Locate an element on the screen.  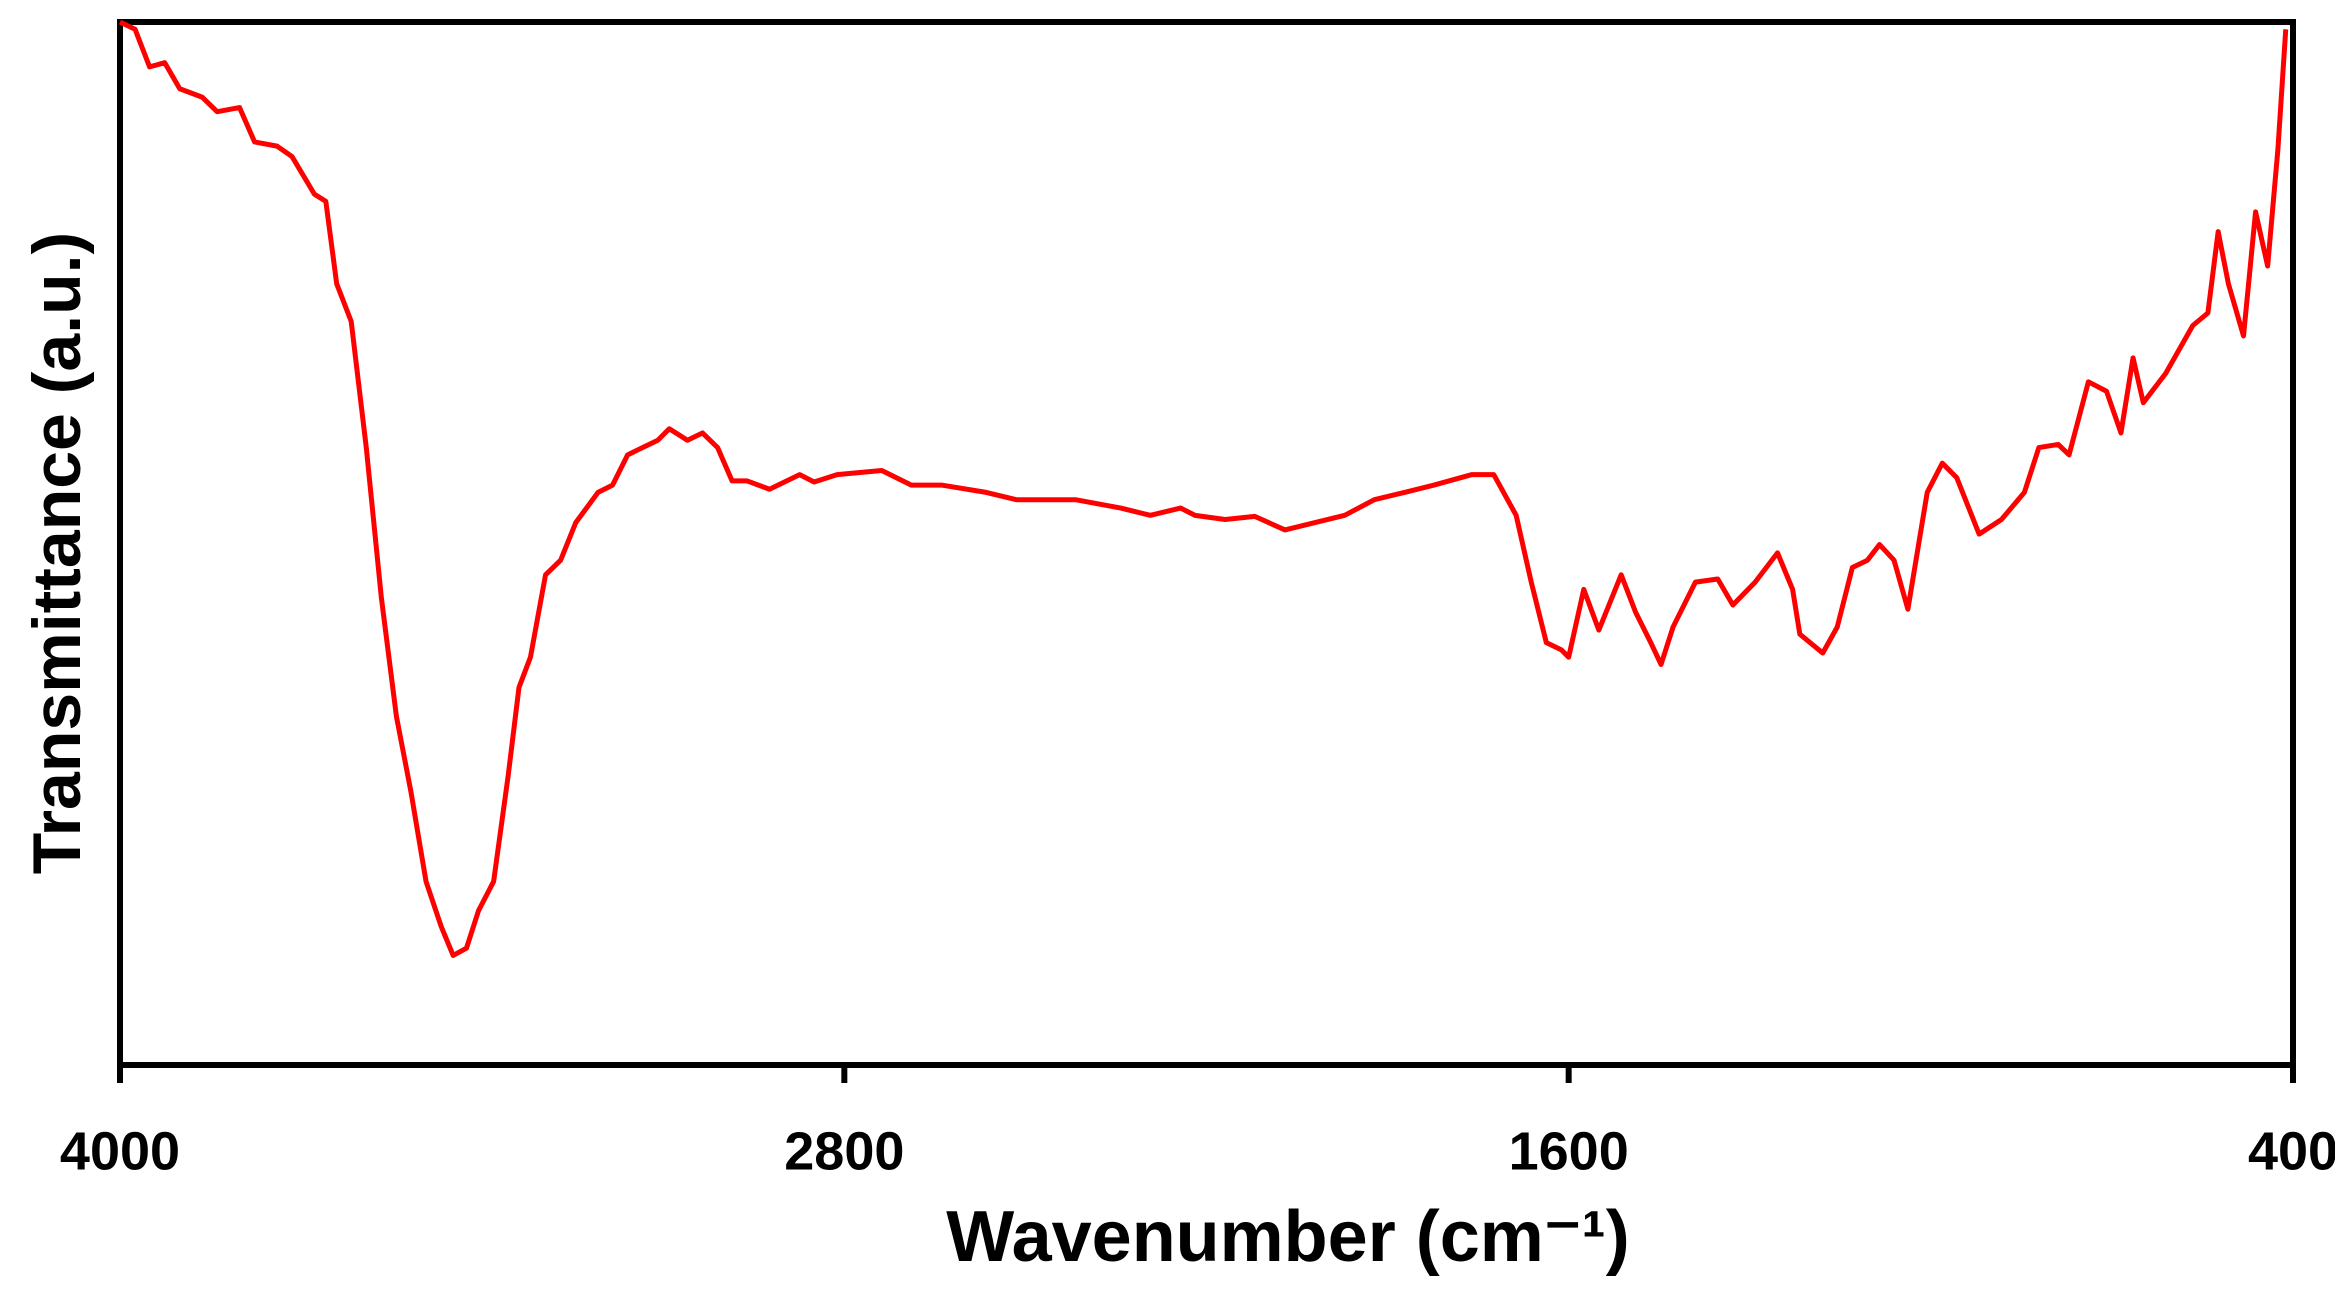
x-tick-label: 4000 is located at coordinates (120, 1151).